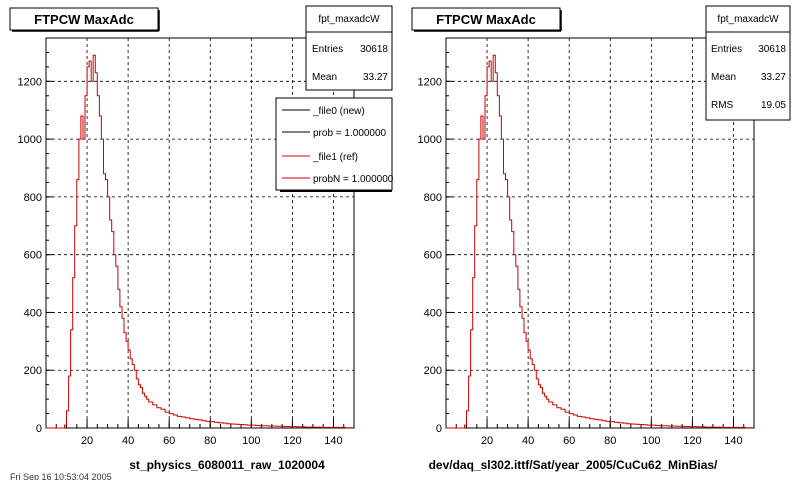 This screenshot has height=480, width=800. Describe the element at coordinates (324, 77) in the screenshot. I see `stats-label-mean-left: Mean` at that location.